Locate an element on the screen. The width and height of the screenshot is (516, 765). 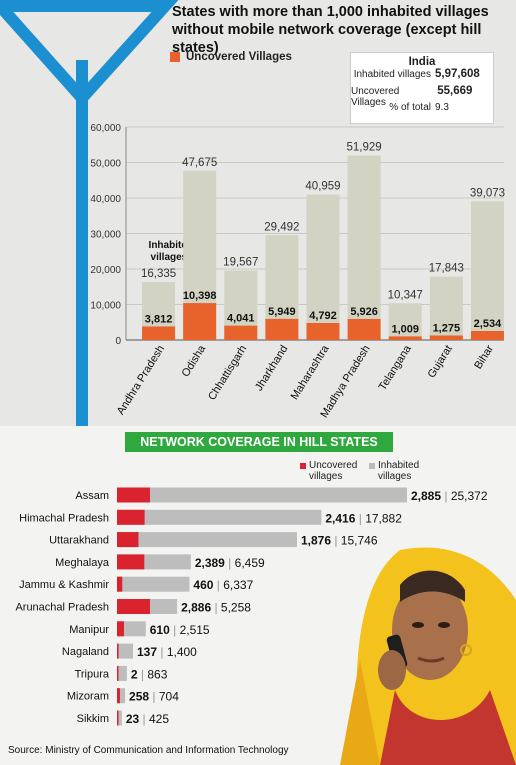
hill-legend-inhabited-swatch is located at coordinates (372, 466).